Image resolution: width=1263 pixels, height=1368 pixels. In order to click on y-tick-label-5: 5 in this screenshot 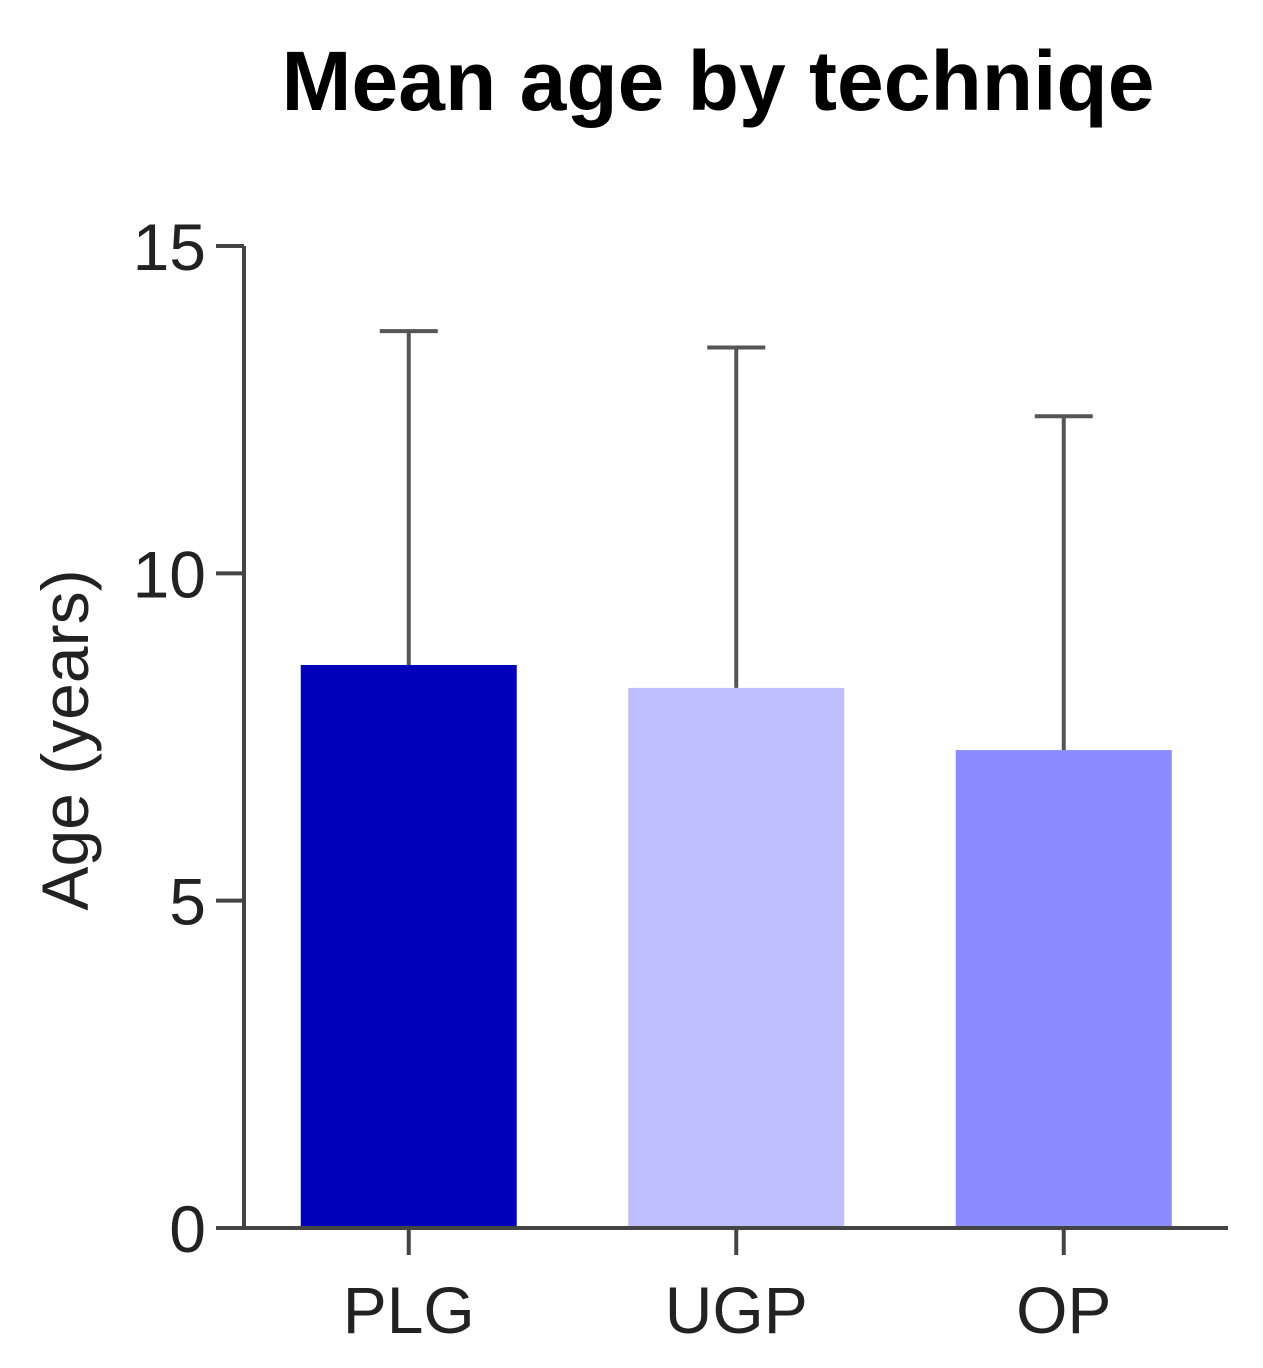, I will do `click(187, 902)`.